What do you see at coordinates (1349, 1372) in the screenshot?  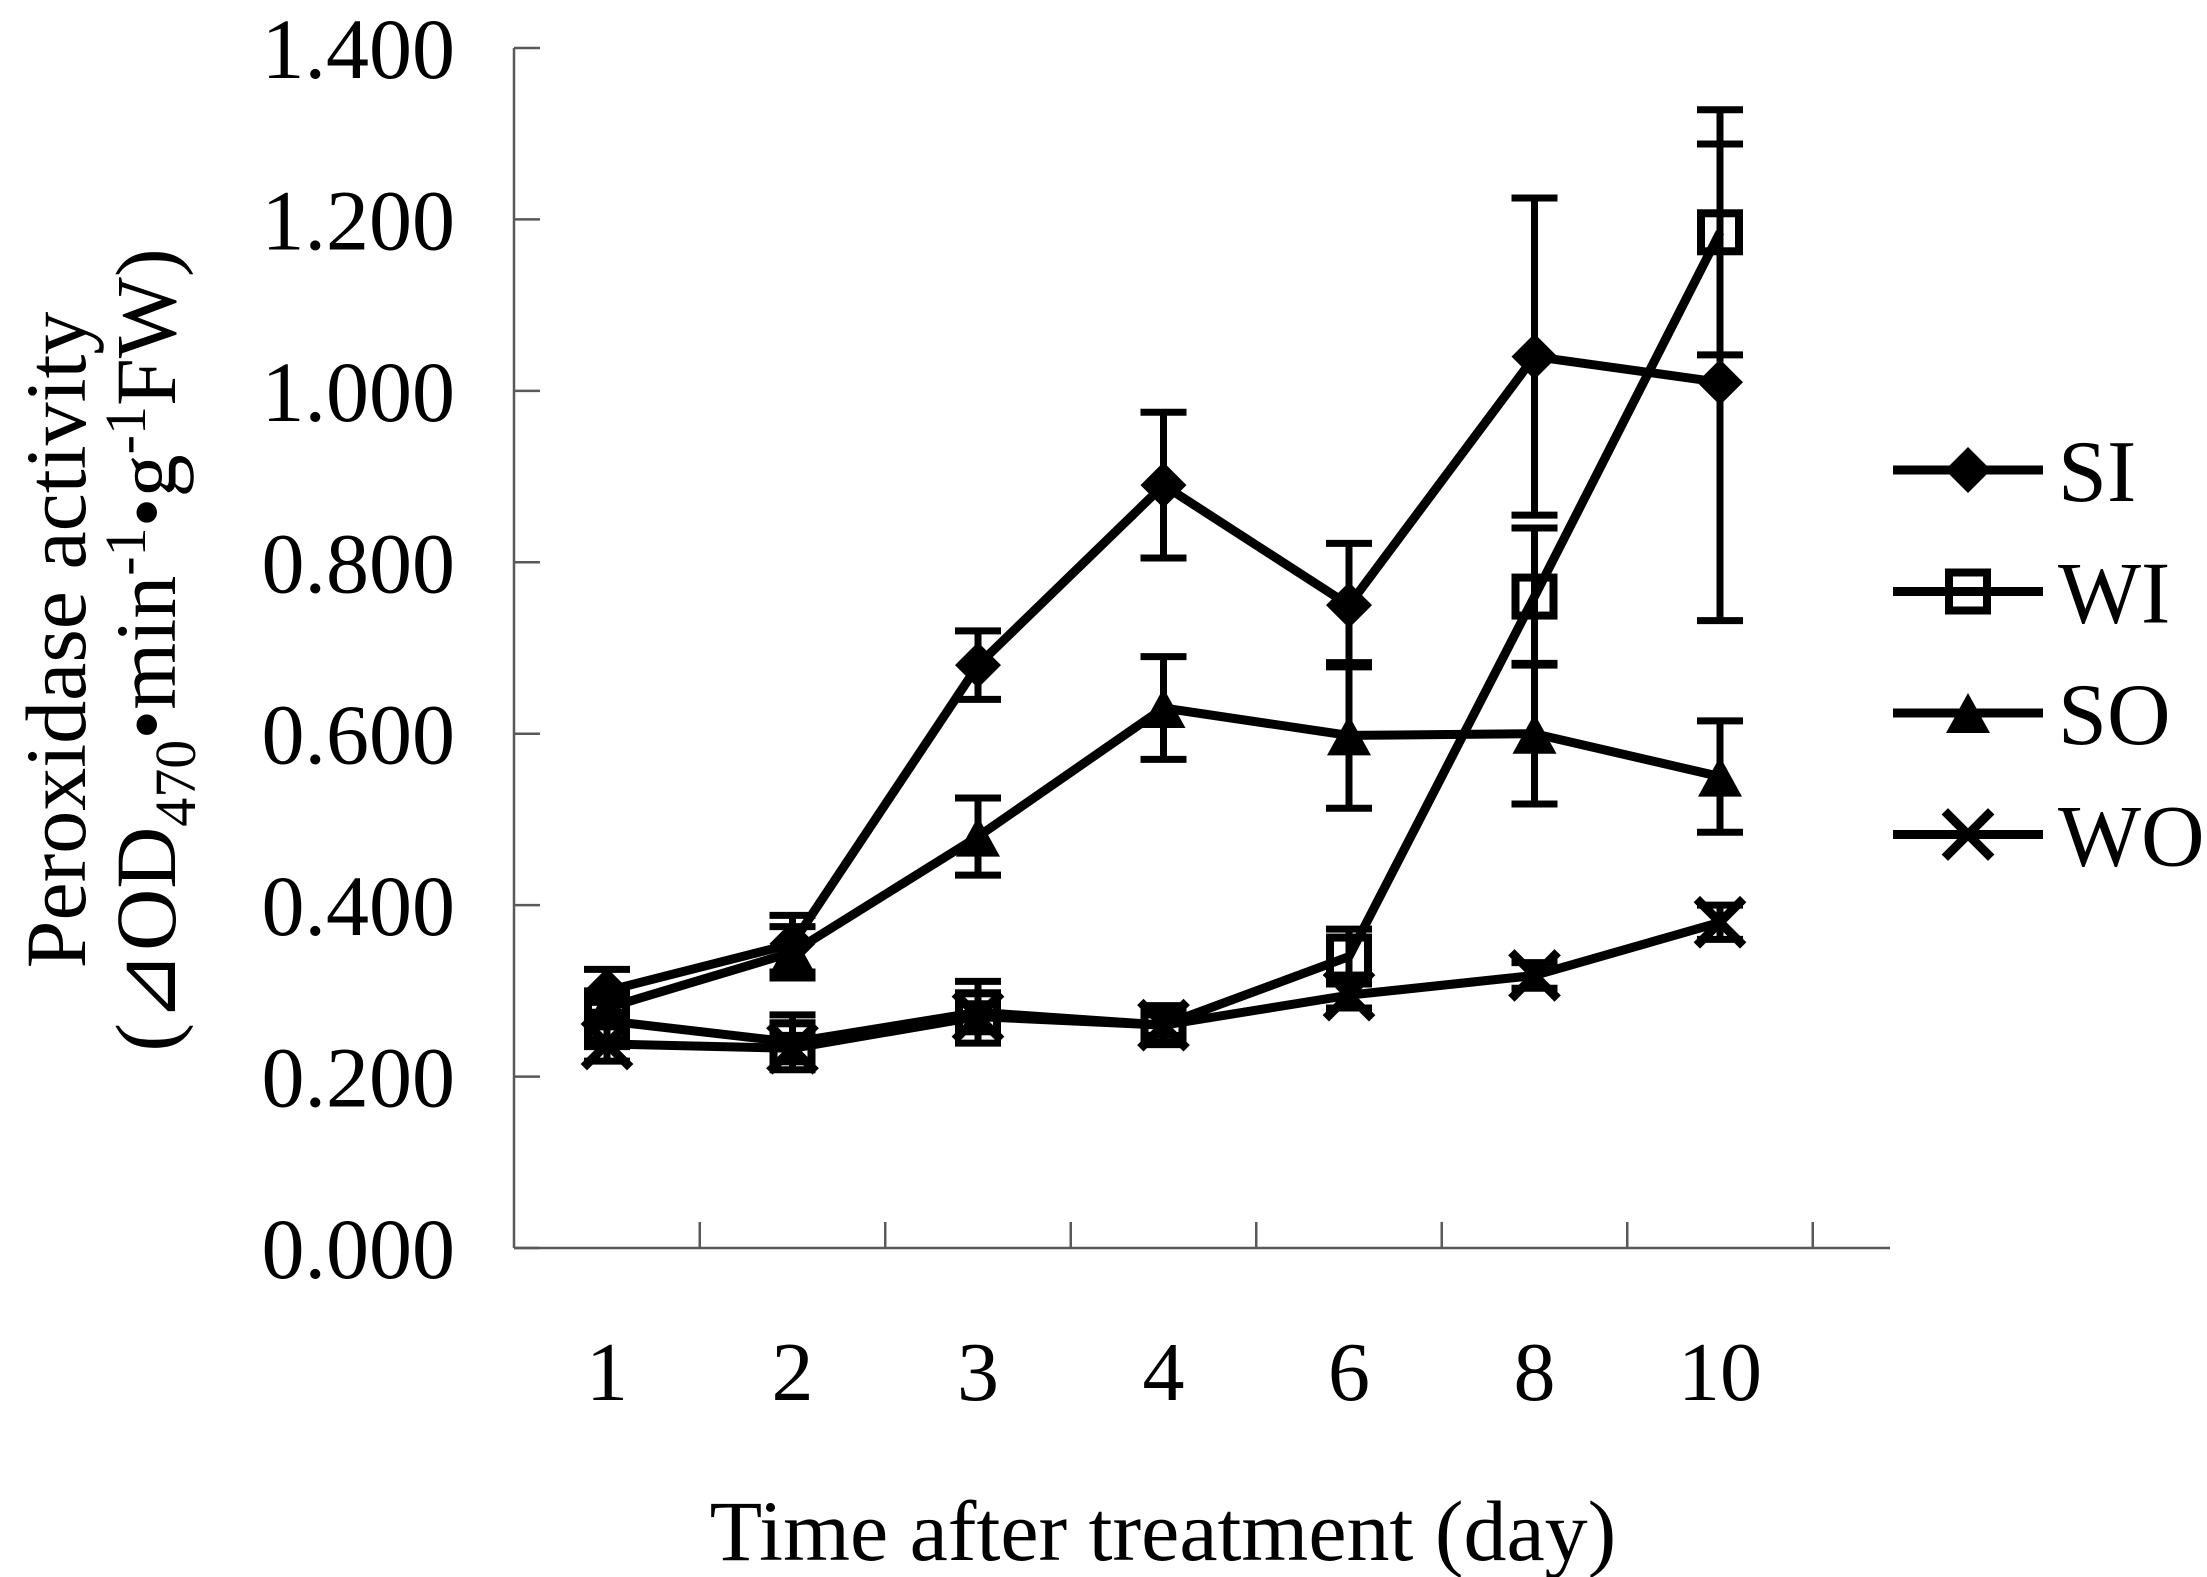 I see `x-tick-label: 6` at bounding box center [1349, 1372].